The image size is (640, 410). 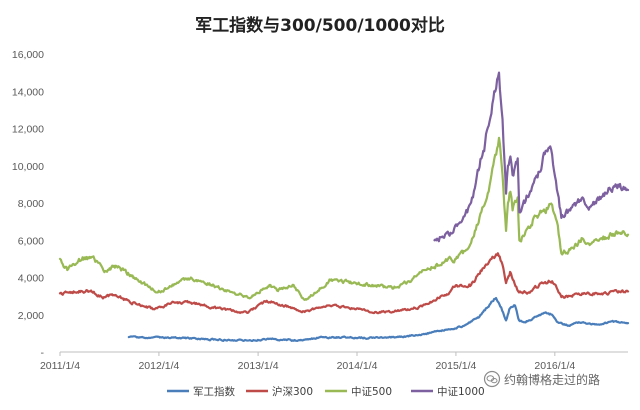 I want to click on x-tick-label: 2011/1/4, so click(x=60, y=366).